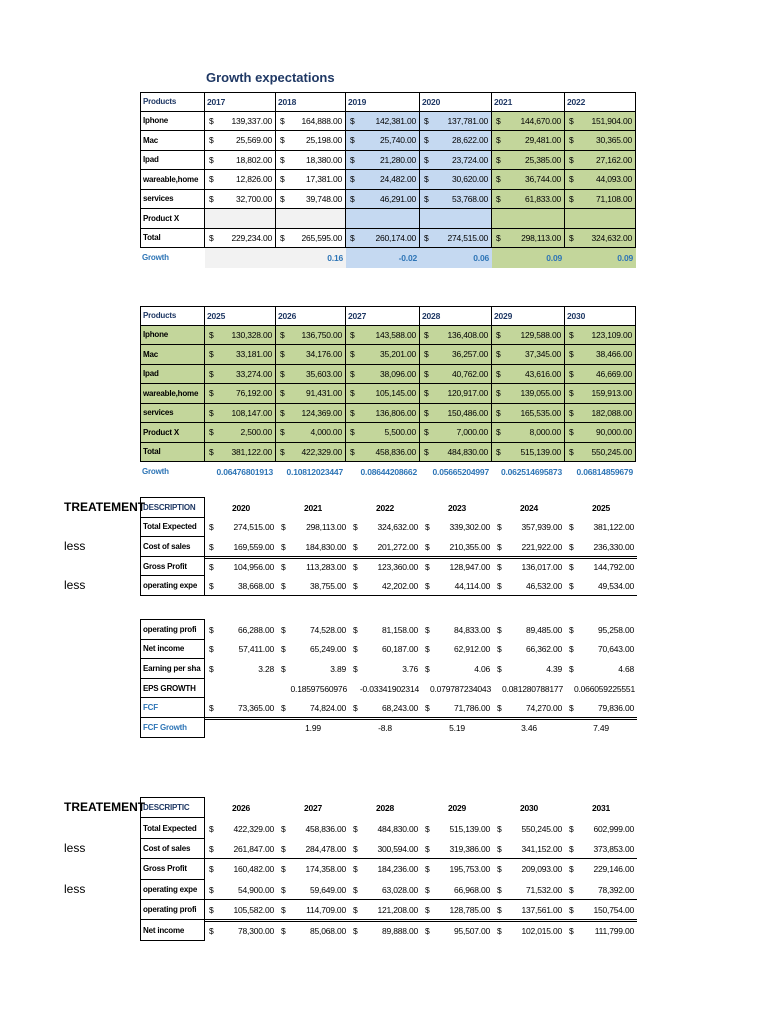  I want to click on amount: 458,836.00, so click(395, 451).